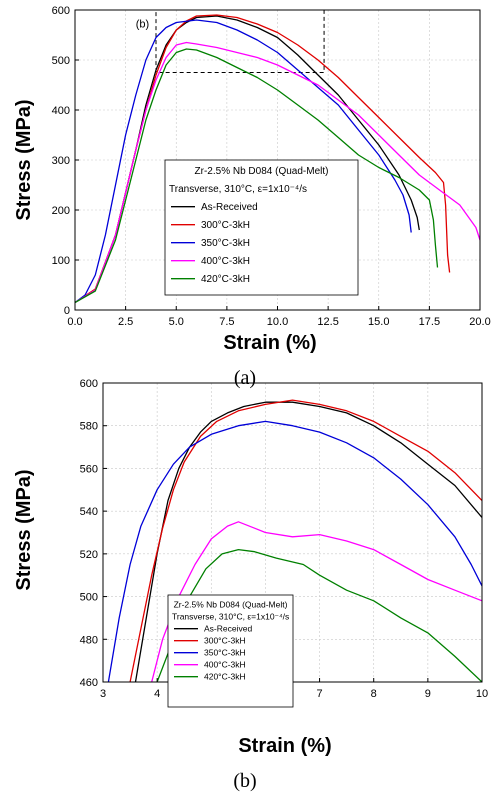 The height and width of the screenshot is (795, 492). What do you see at coordinates (89, 512) in the screenshot?
I see `y-tick-label: 540` at bounding box center [89, 512].